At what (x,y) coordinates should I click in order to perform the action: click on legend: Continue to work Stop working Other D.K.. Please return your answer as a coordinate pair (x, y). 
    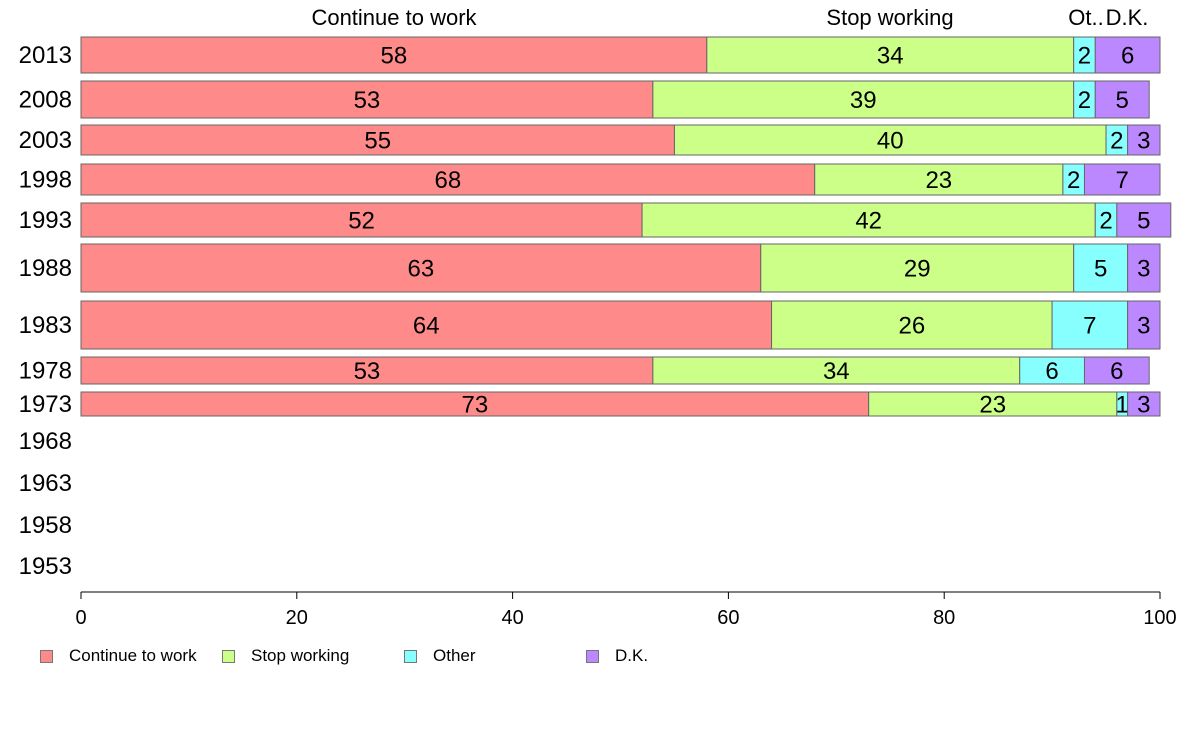
    Looking at the image, I should click on (390, 657).